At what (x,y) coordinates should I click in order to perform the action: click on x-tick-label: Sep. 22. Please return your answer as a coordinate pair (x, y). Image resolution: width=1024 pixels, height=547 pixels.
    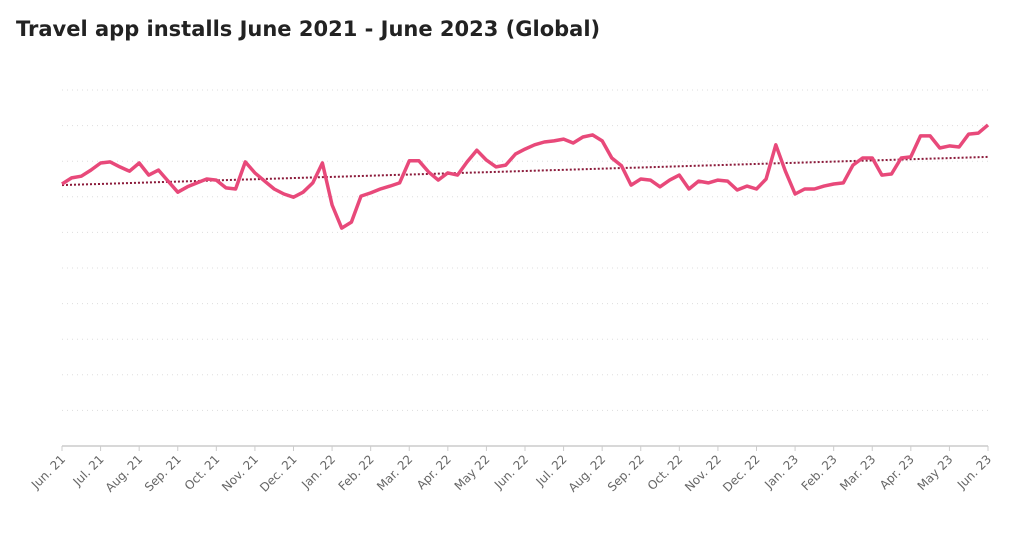
    Looking at the image, I should click on (626, 473).